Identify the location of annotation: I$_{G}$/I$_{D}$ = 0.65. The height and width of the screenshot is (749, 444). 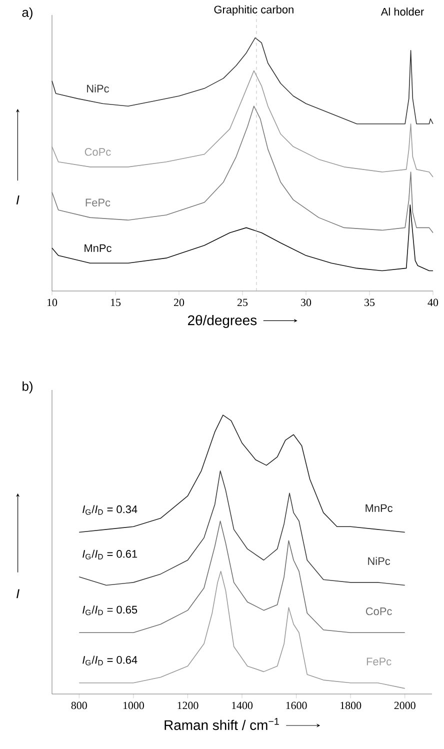
(110, 611).